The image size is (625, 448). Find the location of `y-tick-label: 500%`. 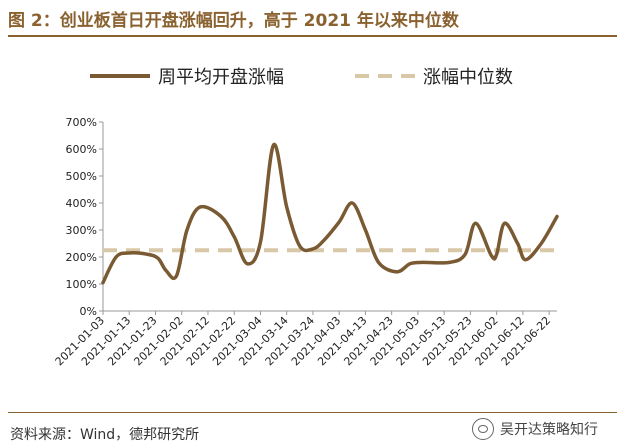

y-tick-label: 500% is located at coordinates (81, 176).